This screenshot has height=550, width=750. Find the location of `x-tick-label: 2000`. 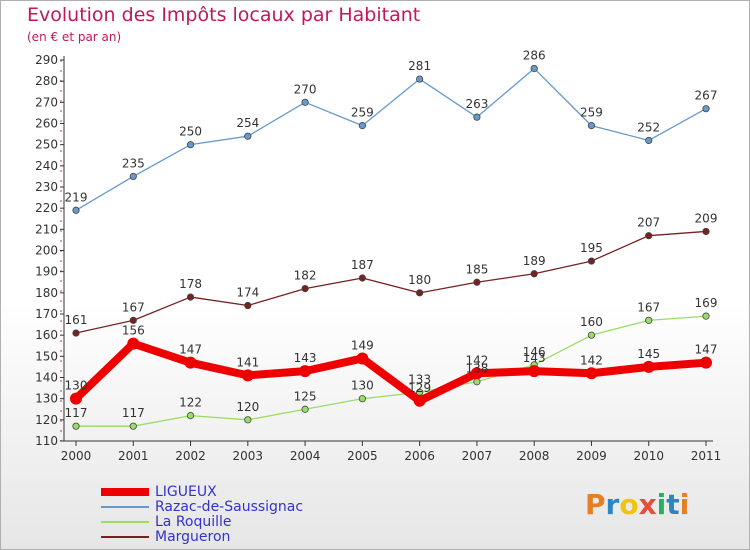

x-tick-label: 2000 is located at coordinates (76, 456).